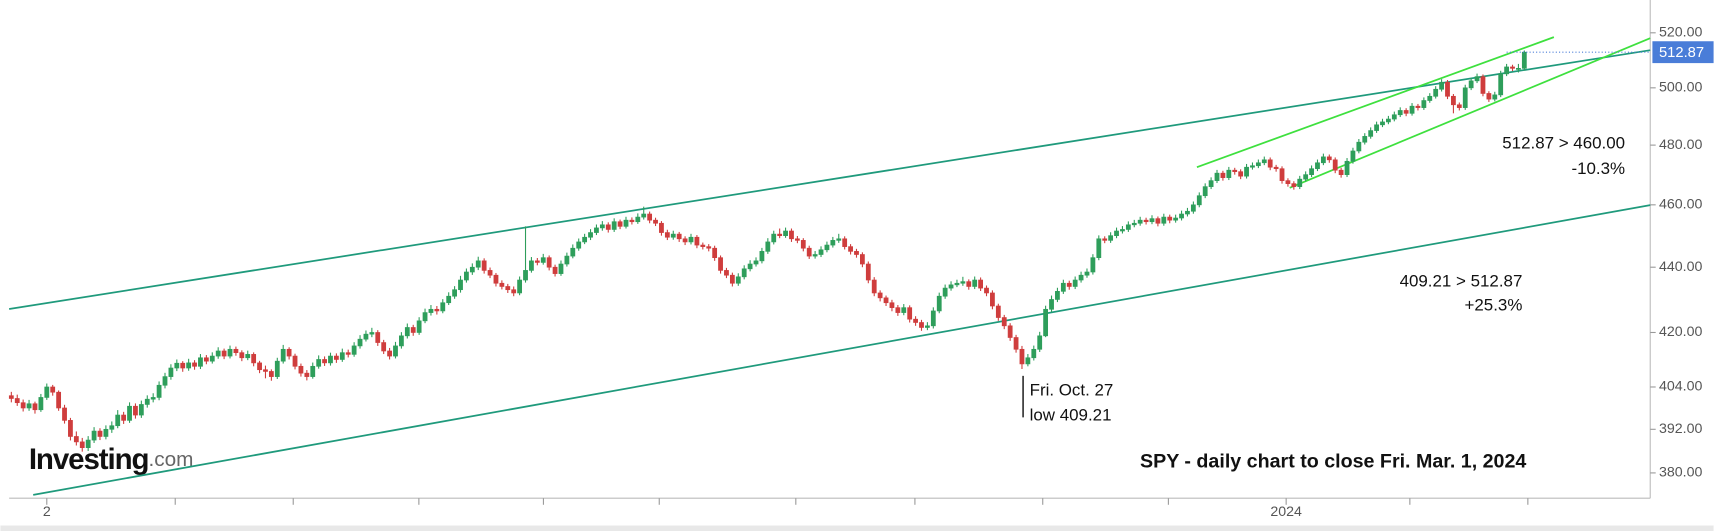 This screenshot has height=531, width=1714. I want to click on annotation: low 409.21, so click(1071, 415).